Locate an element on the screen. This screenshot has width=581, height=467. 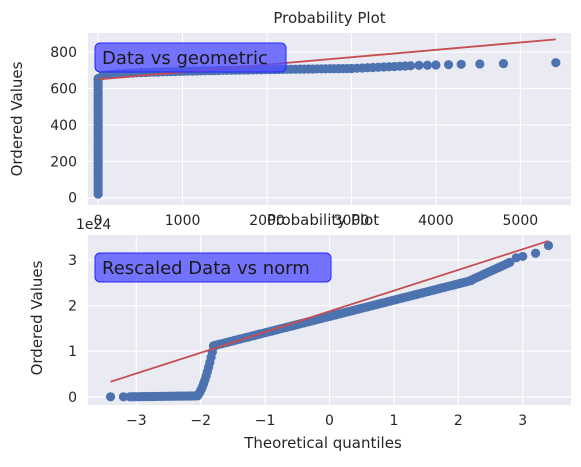
bottom-x-tick-label: 3 is located at coordinates (522, 421).